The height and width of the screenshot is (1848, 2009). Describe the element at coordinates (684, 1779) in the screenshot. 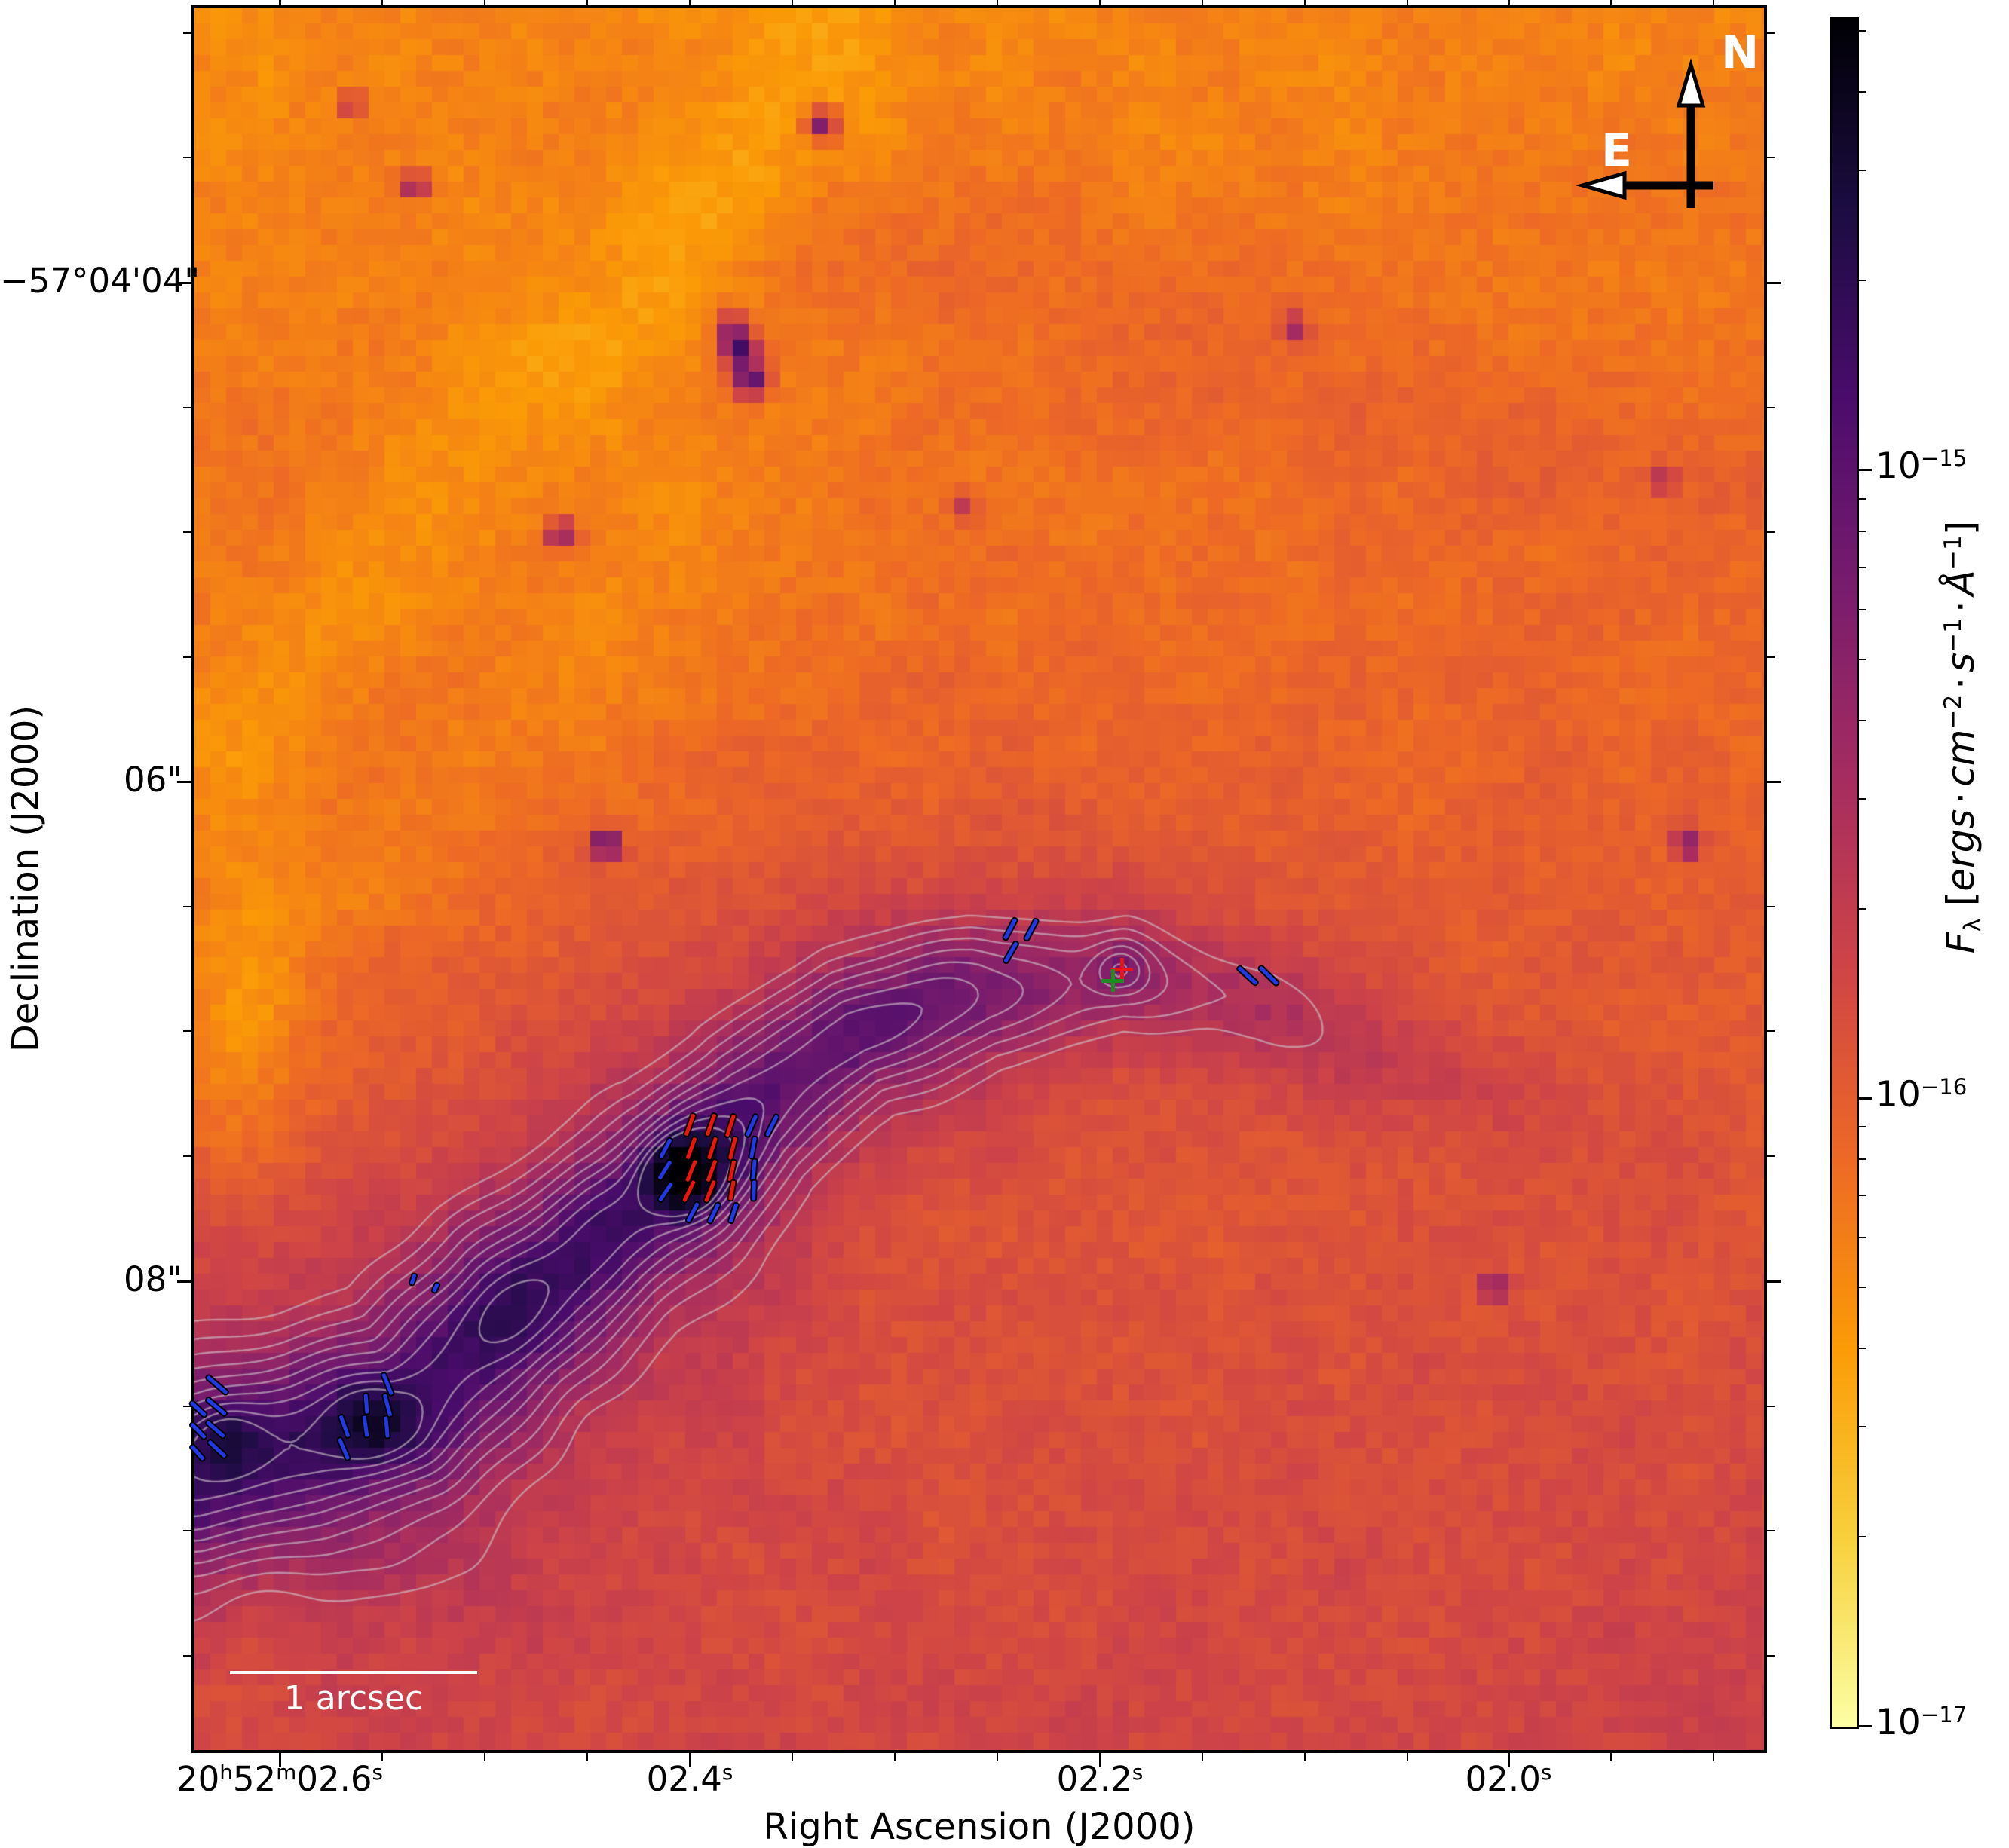

I see `label-part: 02.4` at that location.